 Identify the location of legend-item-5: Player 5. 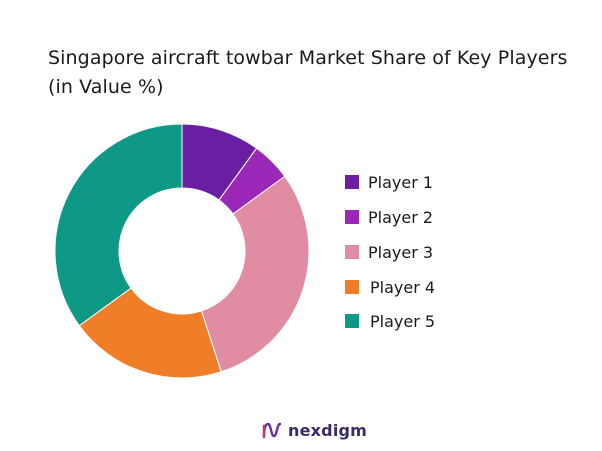
(390, 321).